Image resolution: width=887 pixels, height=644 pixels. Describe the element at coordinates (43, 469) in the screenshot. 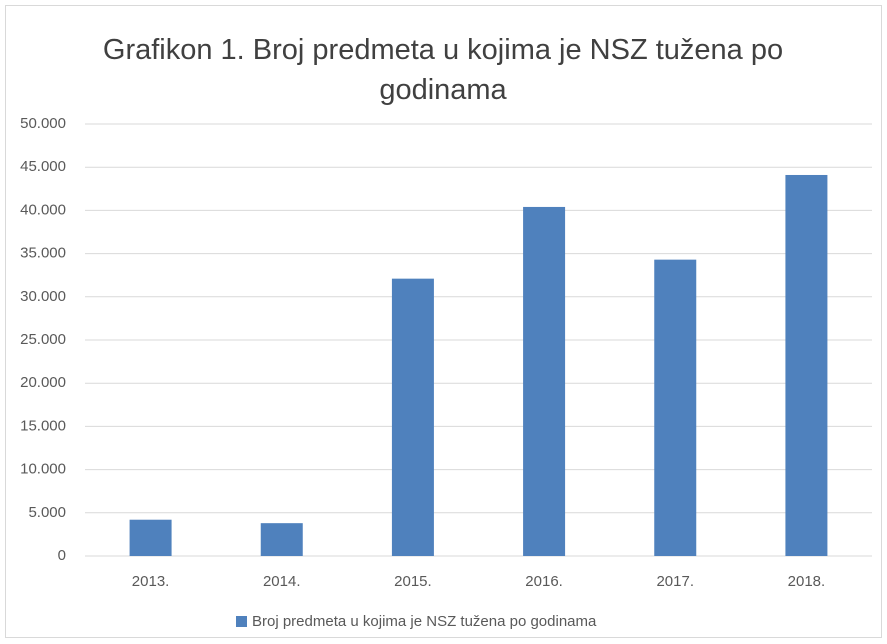

I see `y-tick-label: 10.000` at that location.